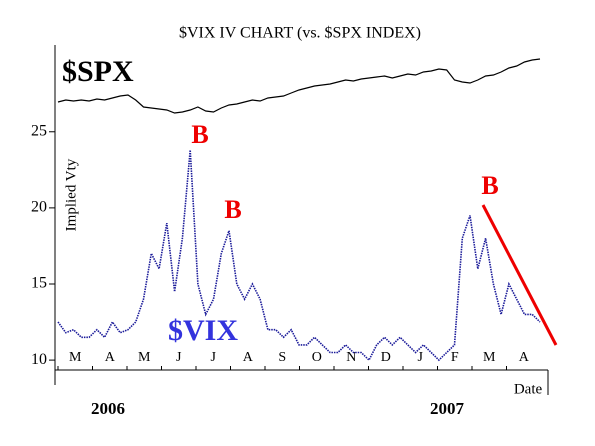 This screenshot has height=446, width=595. Describe the element at coordinates (447, 408) in the screenshot. I see `year-label: 2007` at that location.